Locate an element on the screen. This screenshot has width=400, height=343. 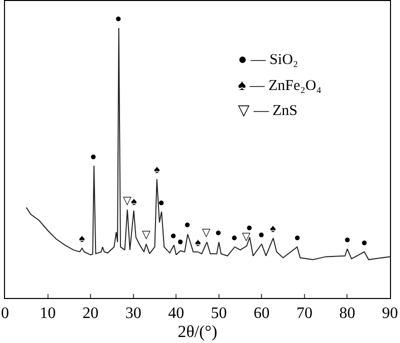
x-tick-label: 0 is located at coordinates (5, 313).